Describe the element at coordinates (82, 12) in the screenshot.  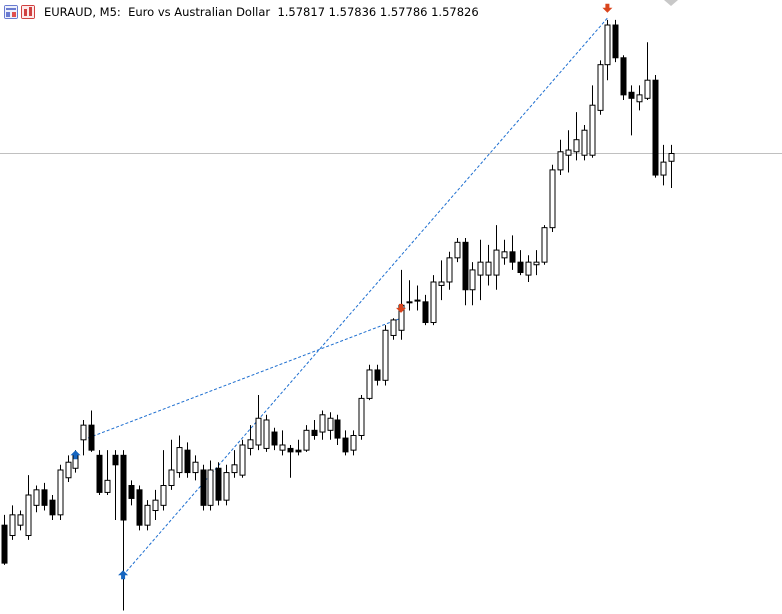
I see `symbol: EURAUD, M5:` at that location.